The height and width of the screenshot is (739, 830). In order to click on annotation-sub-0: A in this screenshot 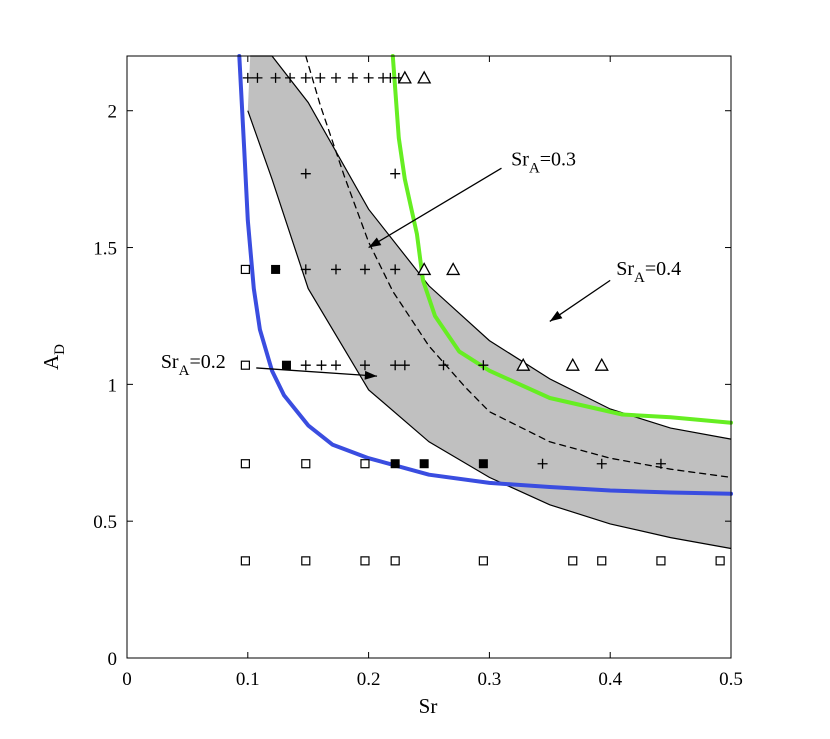, I will do `click(534, 168)`.